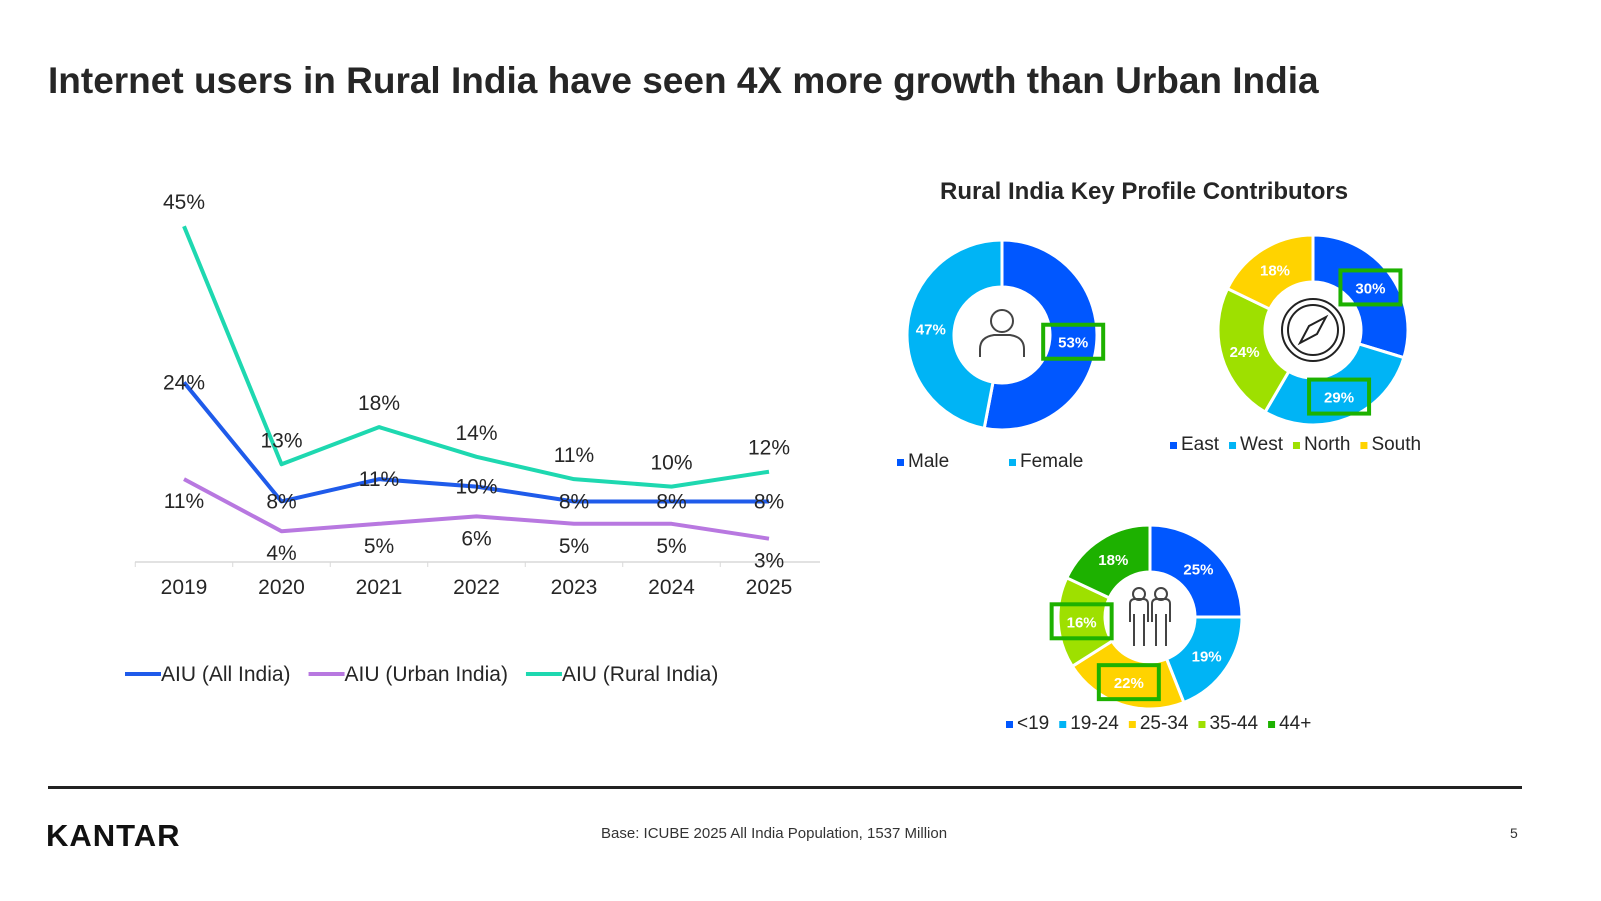 This screenshot has width=1601, height=901. What do you see at coordinates (1002, 321) in the screenshot?
I see `person-icon` at bounding box center [1002, 321].